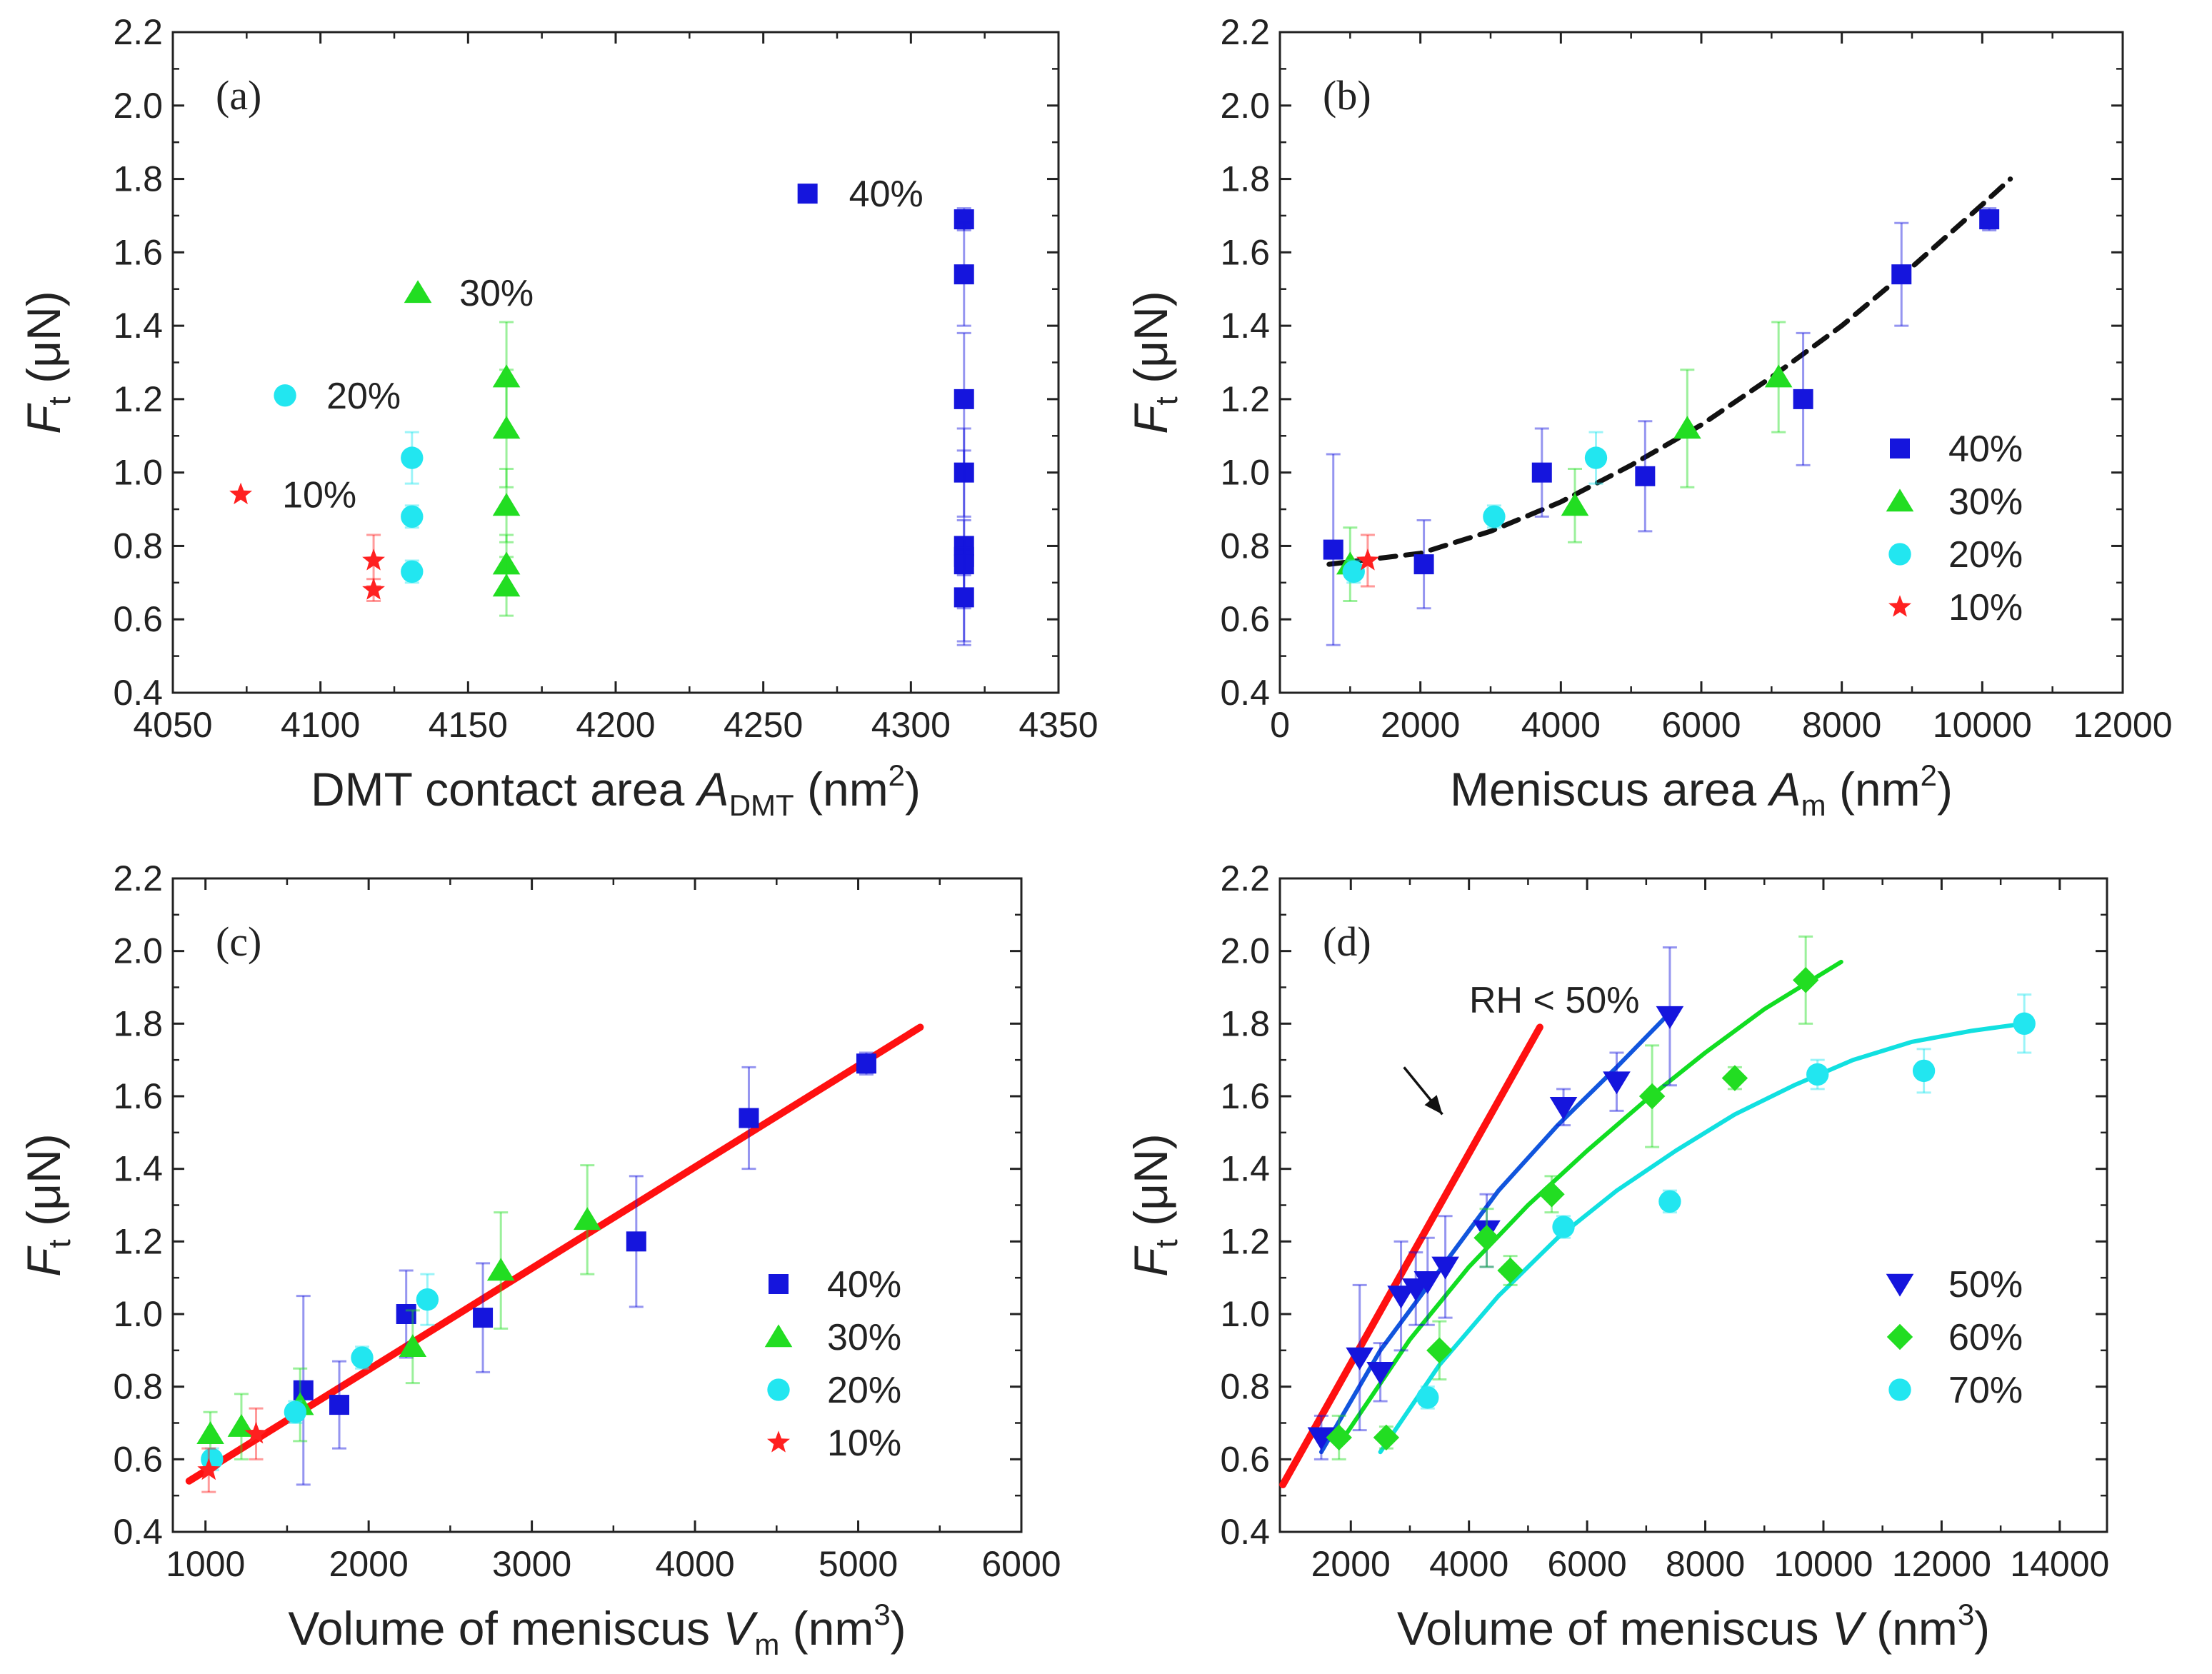 The width and height of the screenshot is (2212, 1674). Describe the element at coordinates (138, 878) in the screenshot. I see `y-tick-label: 2.2` at that location.